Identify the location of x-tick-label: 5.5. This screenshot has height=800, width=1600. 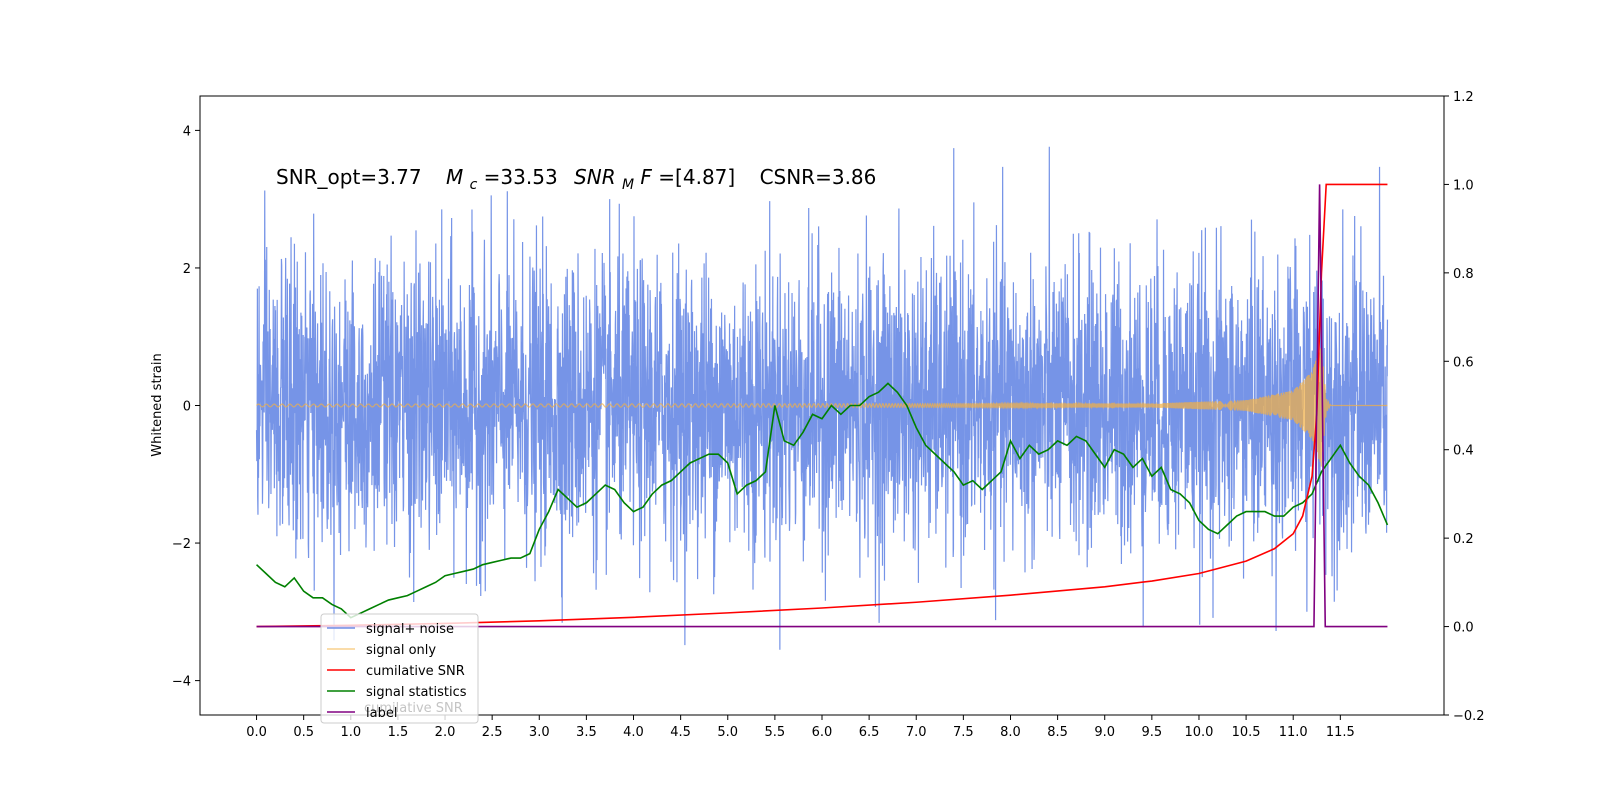
(775, 732).